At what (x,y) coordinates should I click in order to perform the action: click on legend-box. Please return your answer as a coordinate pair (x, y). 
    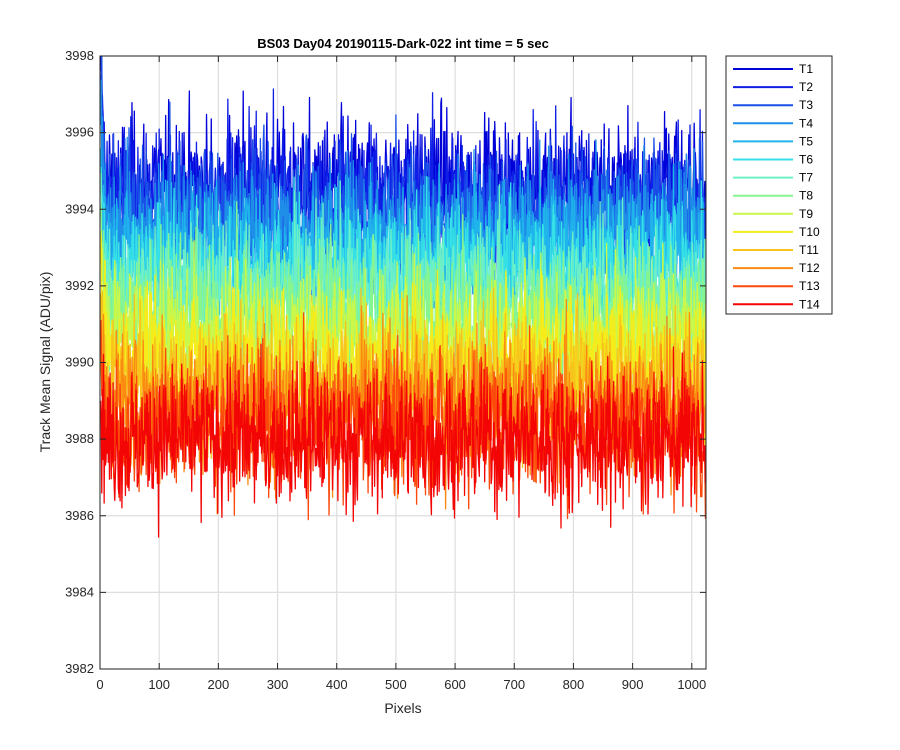
    Looking at the image, I should click on (779, 185).